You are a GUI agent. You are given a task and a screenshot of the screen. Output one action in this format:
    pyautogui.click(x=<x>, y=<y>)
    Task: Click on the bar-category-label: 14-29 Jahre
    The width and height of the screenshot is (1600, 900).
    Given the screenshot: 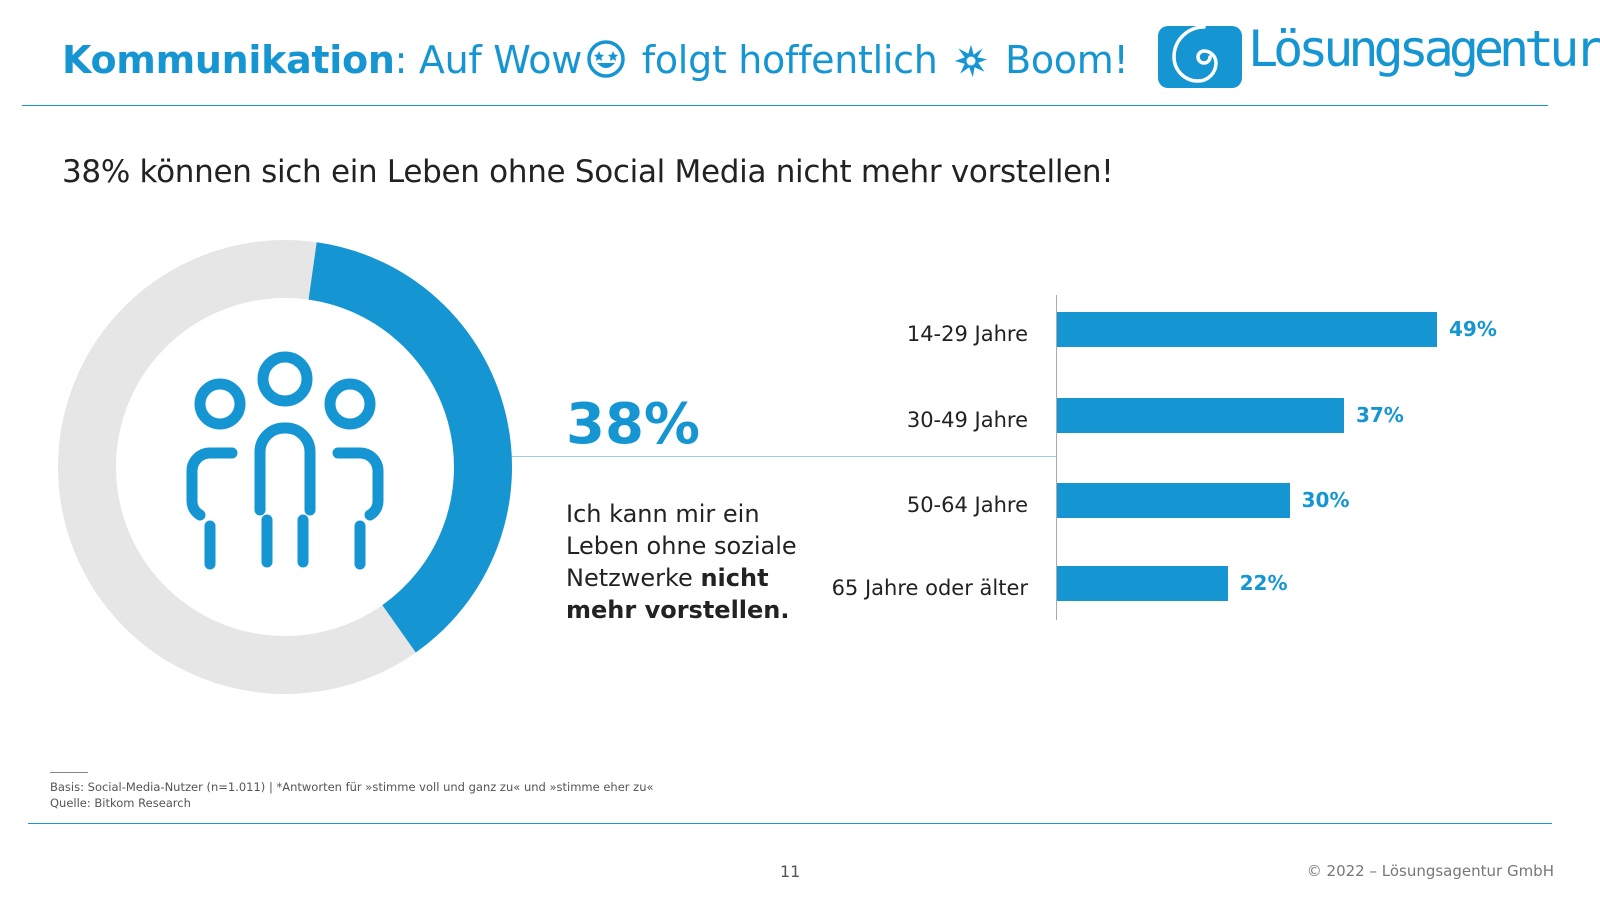 What is the action you would take?
    pyautogui.click(x=967, y=334)
    